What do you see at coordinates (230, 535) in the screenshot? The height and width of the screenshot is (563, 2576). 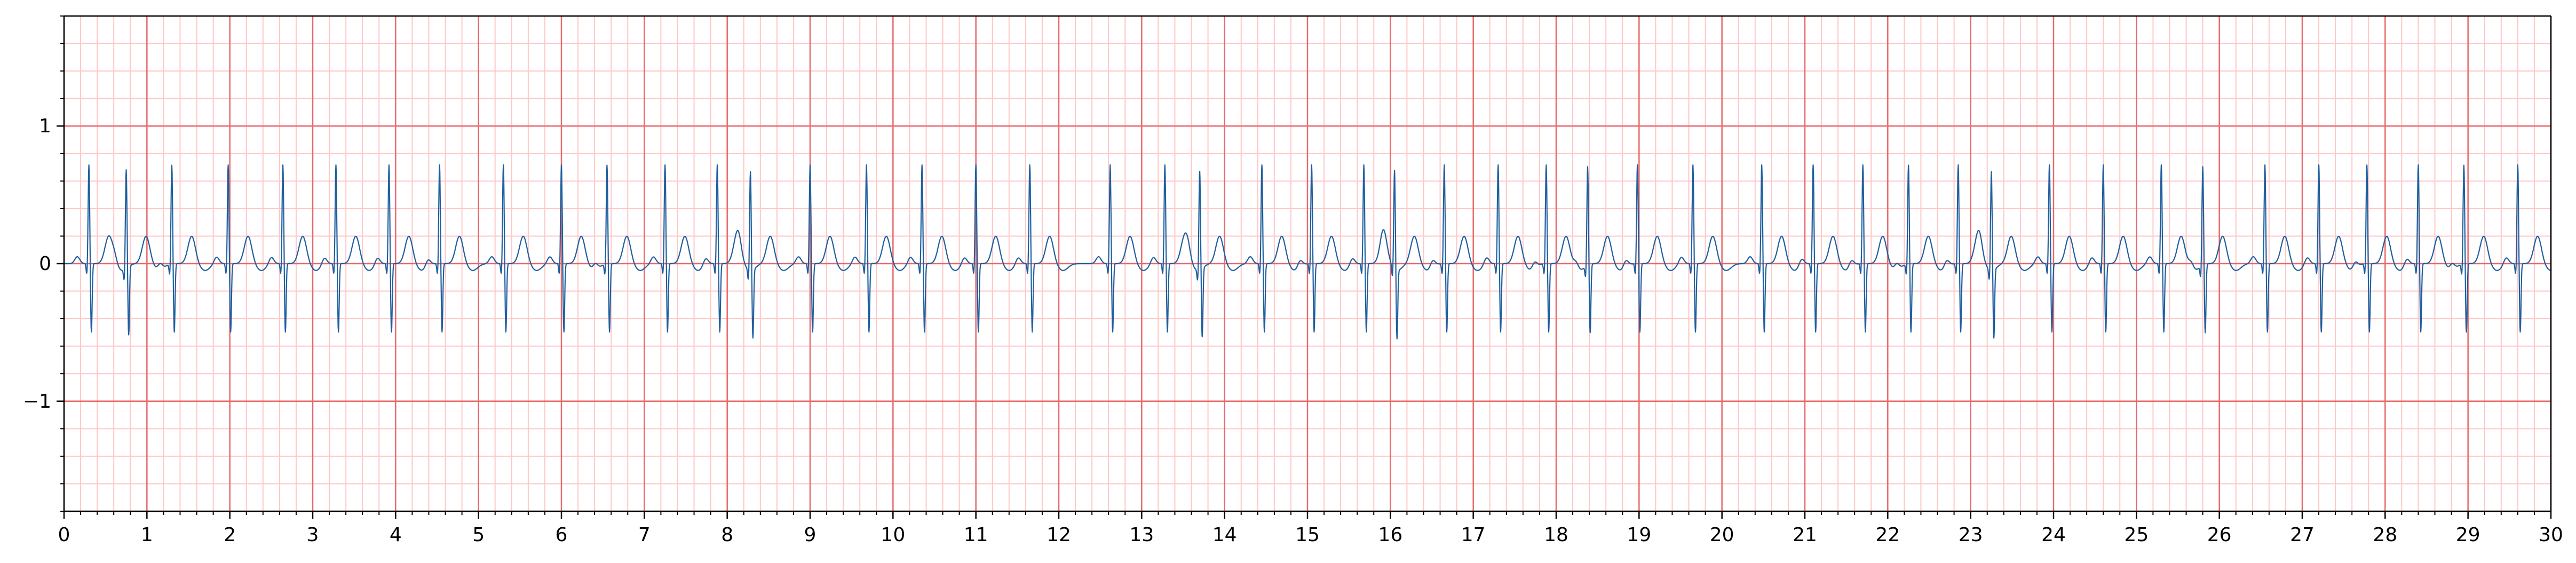 I see `x-tick-label: 2` at bounding box center [230, 535].